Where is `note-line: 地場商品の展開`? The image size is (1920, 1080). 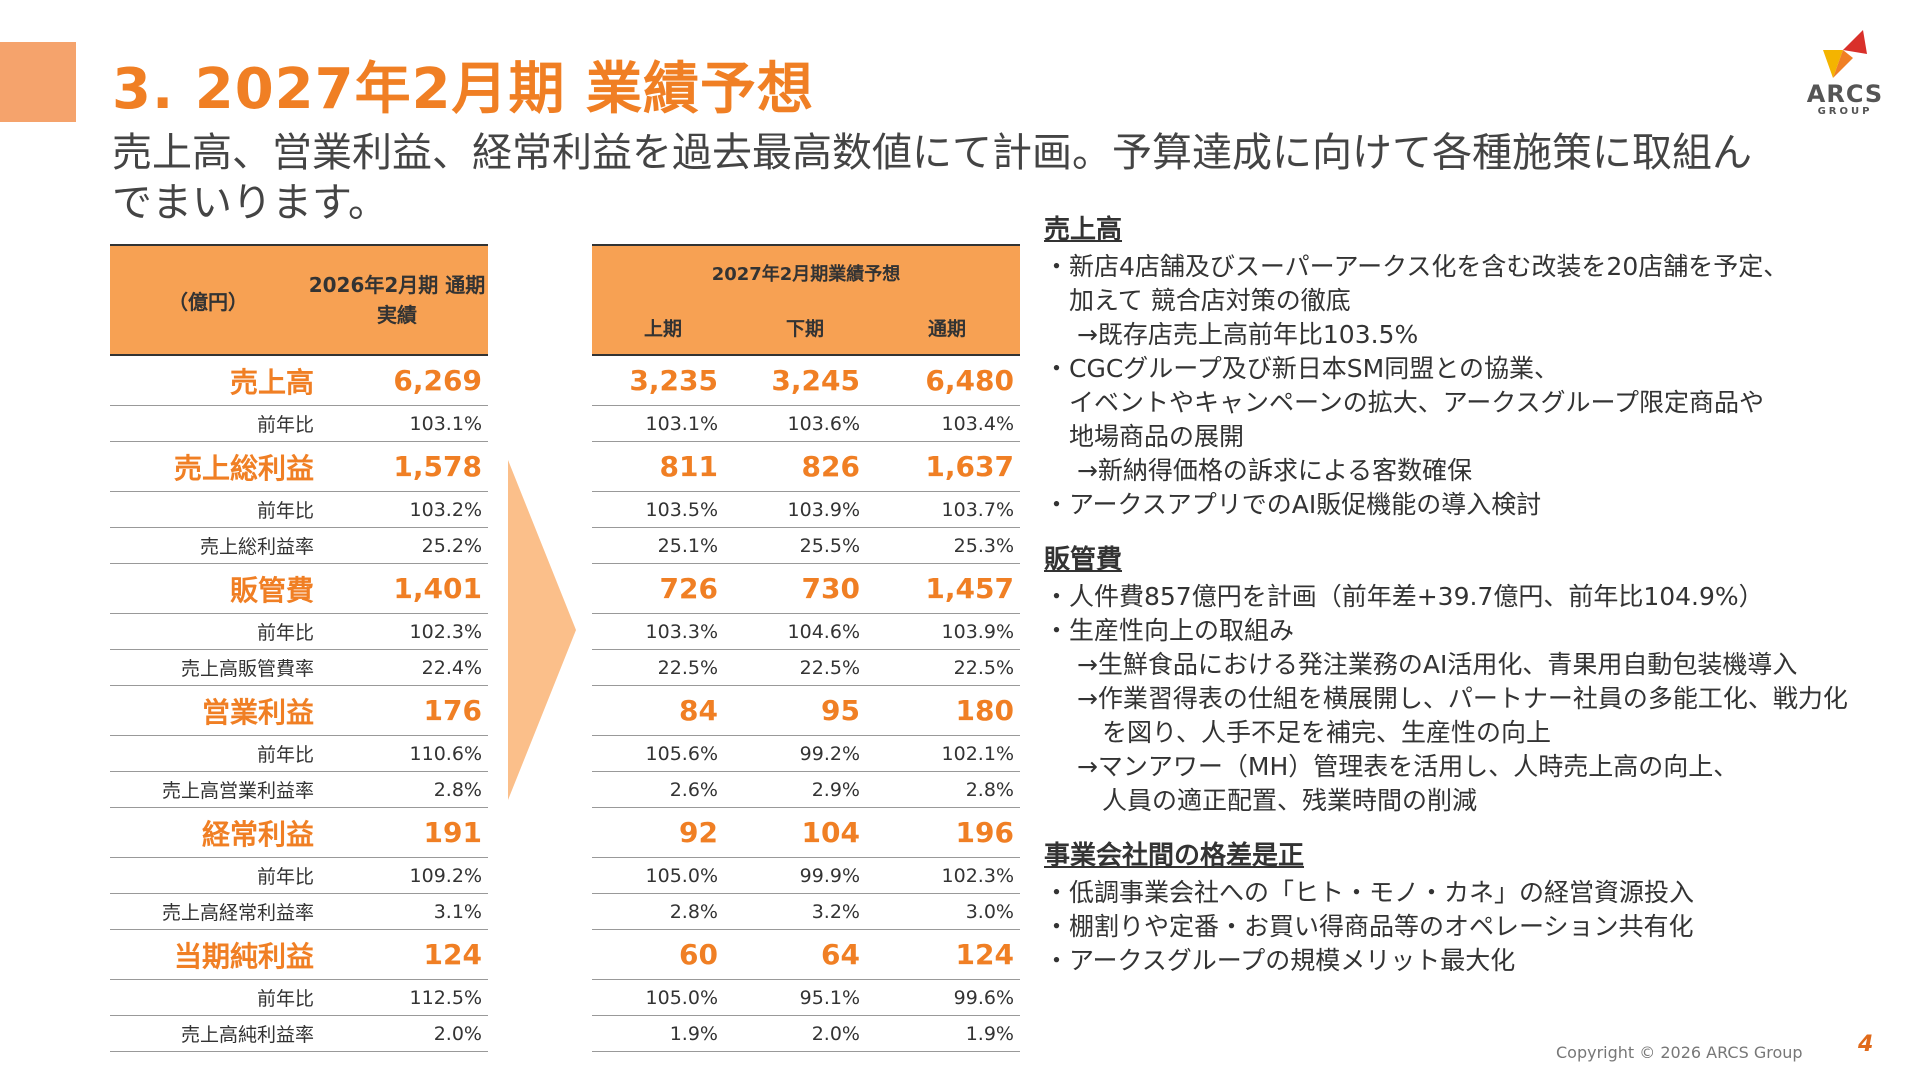
note-line: 地場商品の展開 is located at coordinates (1144, 436).